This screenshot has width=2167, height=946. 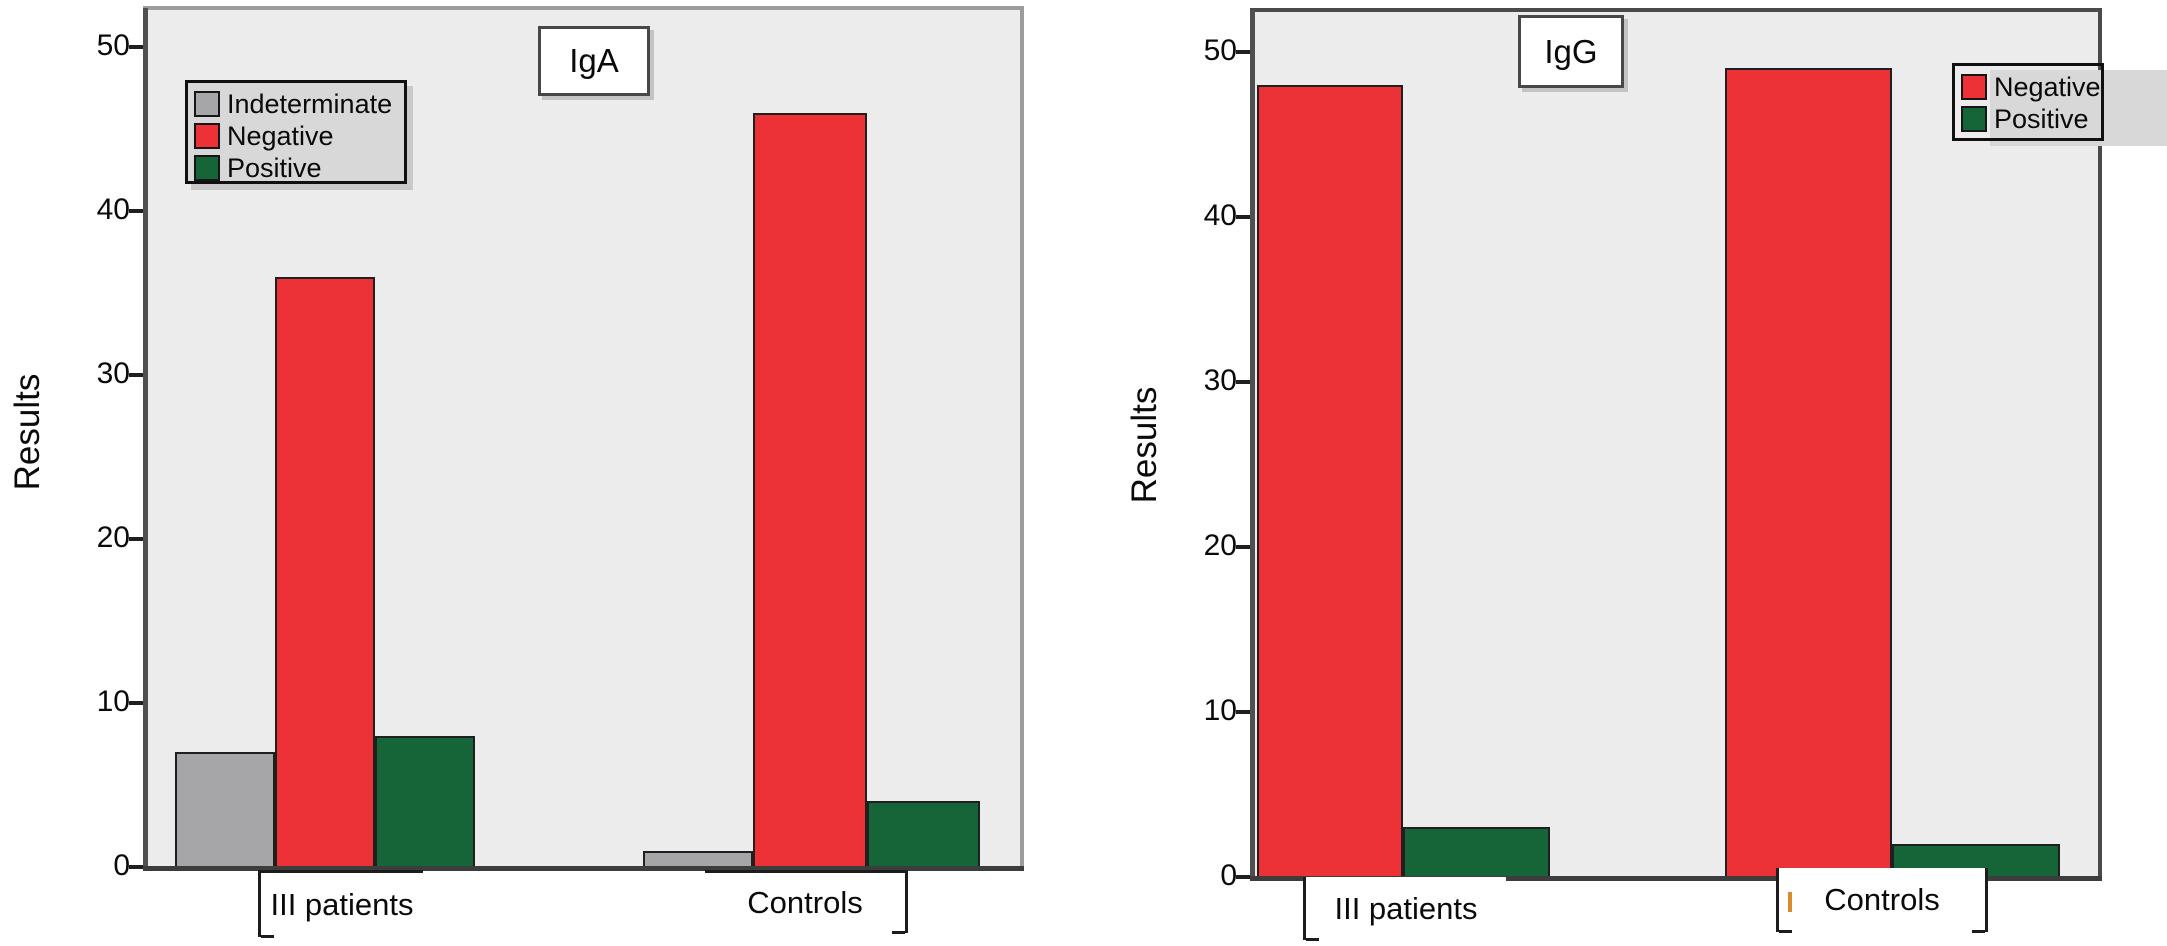 I want to click on orange-tick-artifact, so click(x=1790, y=902).